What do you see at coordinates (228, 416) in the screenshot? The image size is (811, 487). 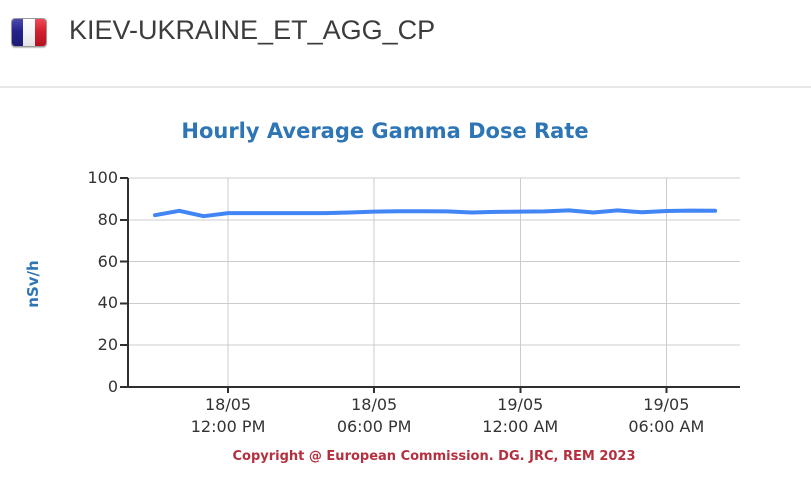 I see `x-tick-label: 18/05 12:00 PM` at bounding box center [228, 416].